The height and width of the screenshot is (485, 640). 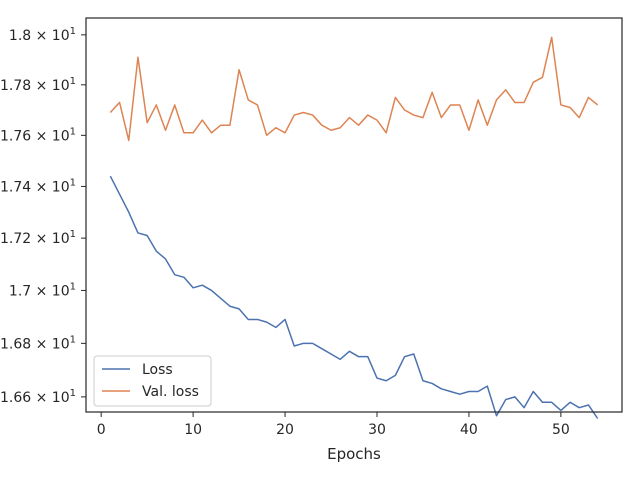 I want to click on y-tick-label: 1.7 × 10¹, so click(x=42, y=290).